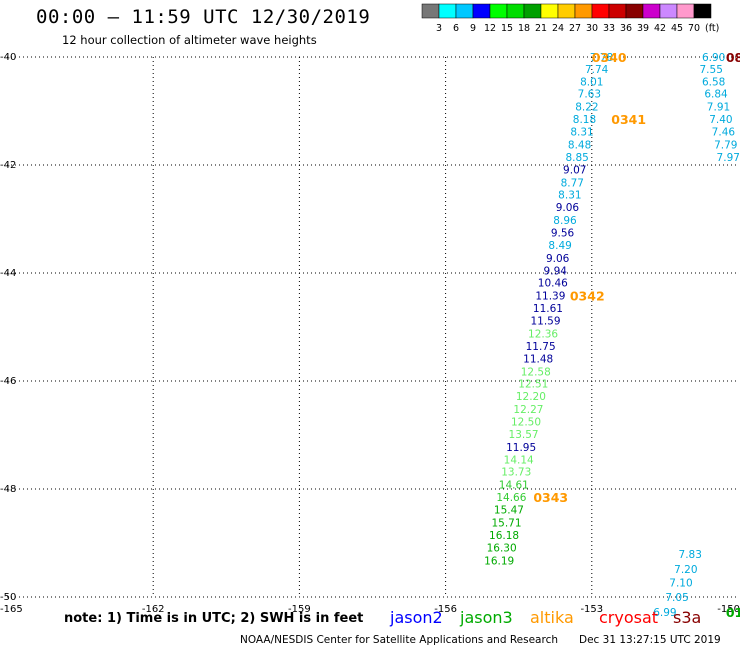 Image resolution: width=740 pixels, height=650 pixels. Describe the element at coordinates (541, 347) in the screenshot. I see `data-point: 11.75` at that location.